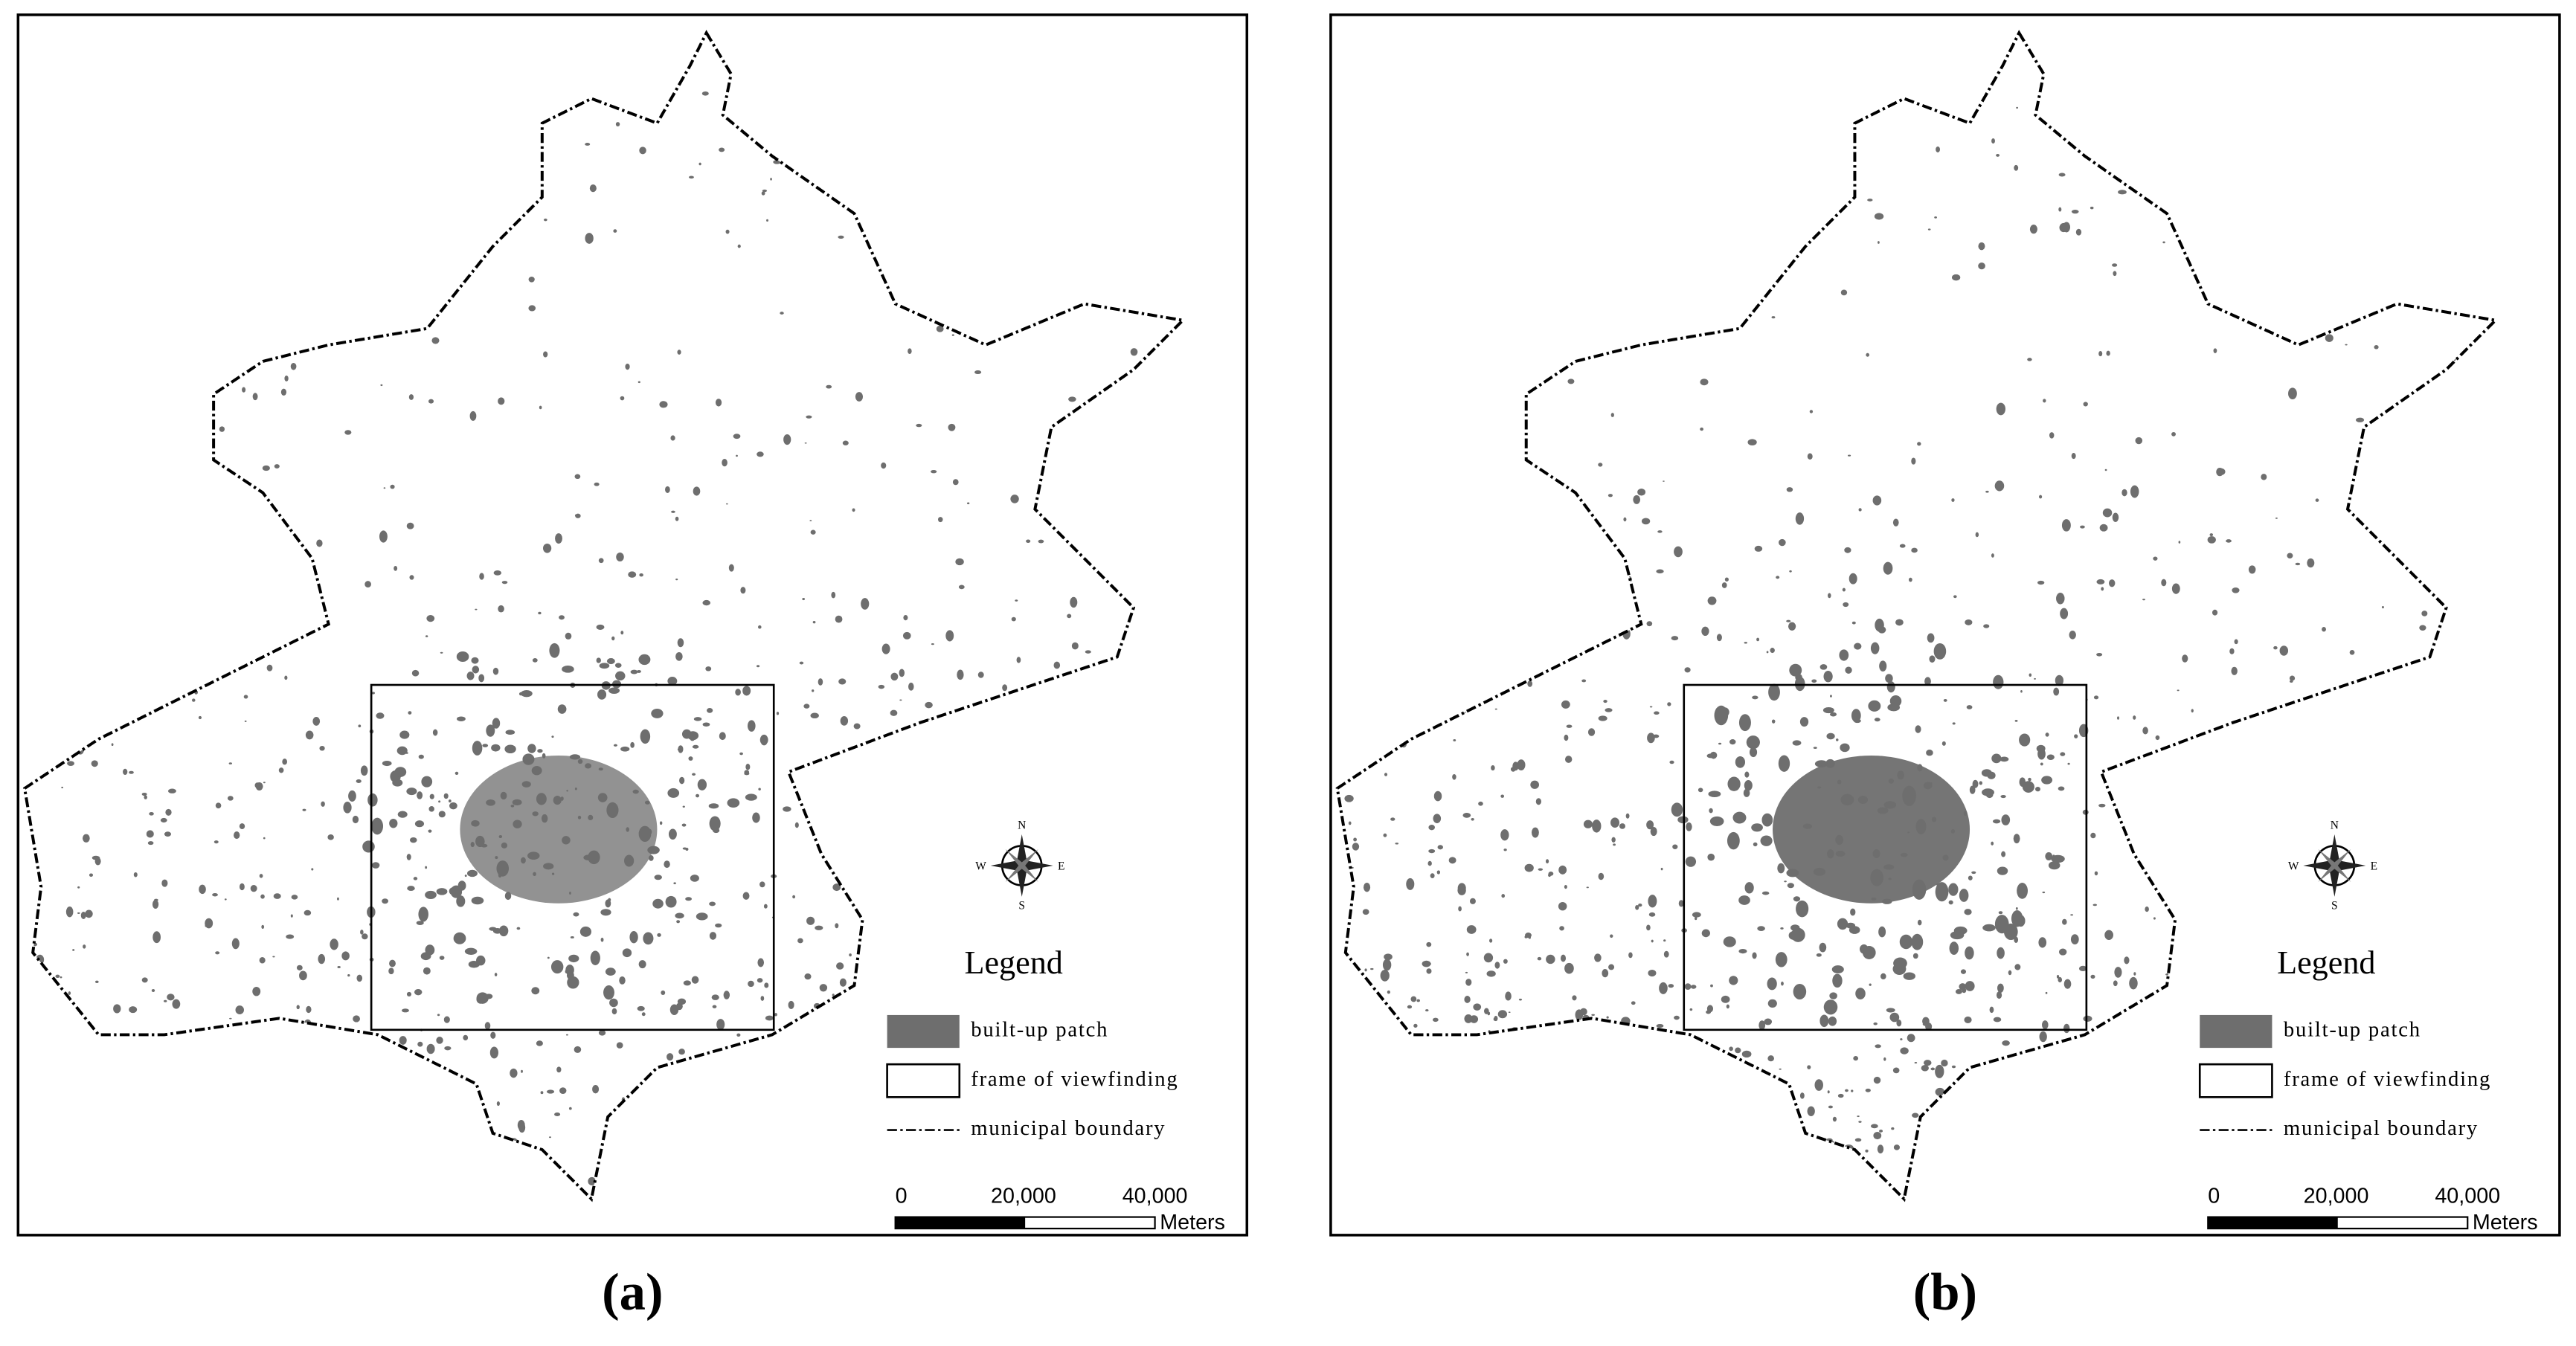 This screenshot has height=1346, width=2576. What do you see at coordinates (2293, 867) in the screenshot?
I see `compass-west: W` at bounding box center [2293, 867].